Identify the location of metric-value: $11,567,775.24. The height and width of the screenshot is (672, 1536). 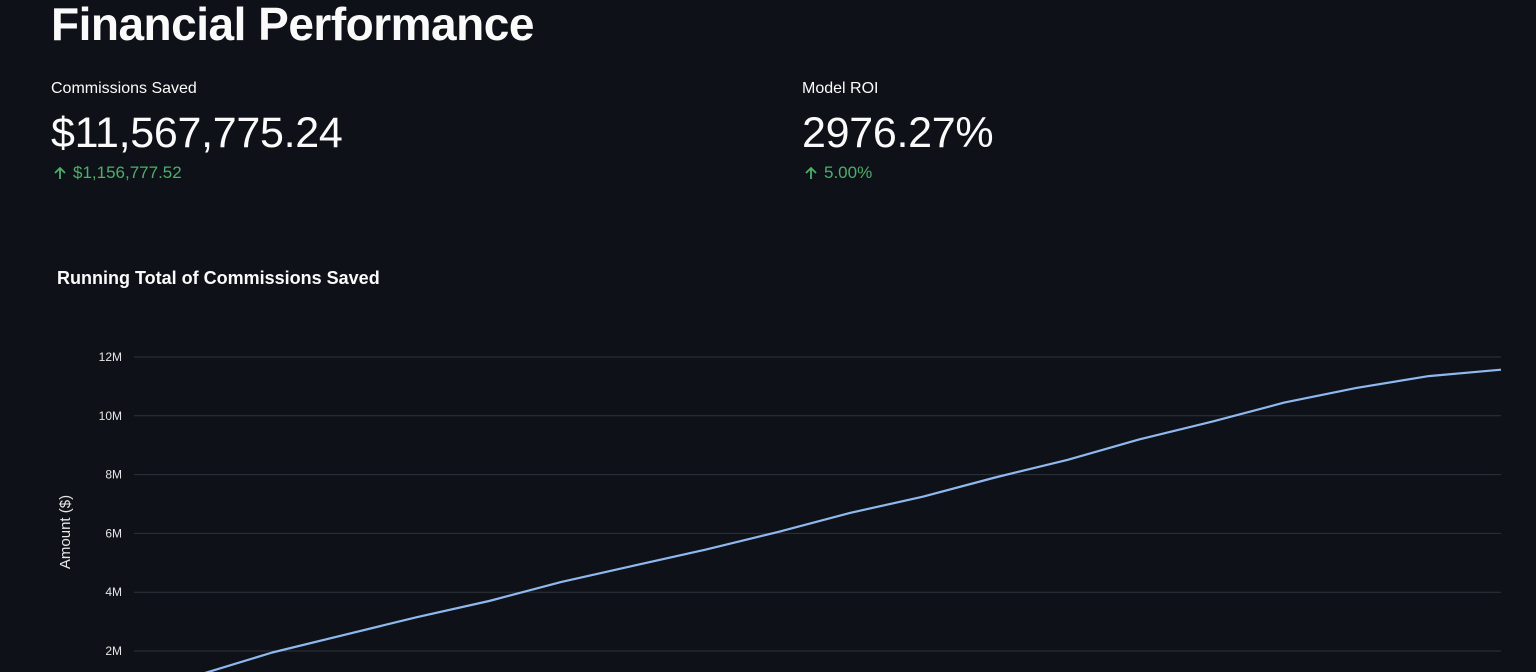
(197, 133).